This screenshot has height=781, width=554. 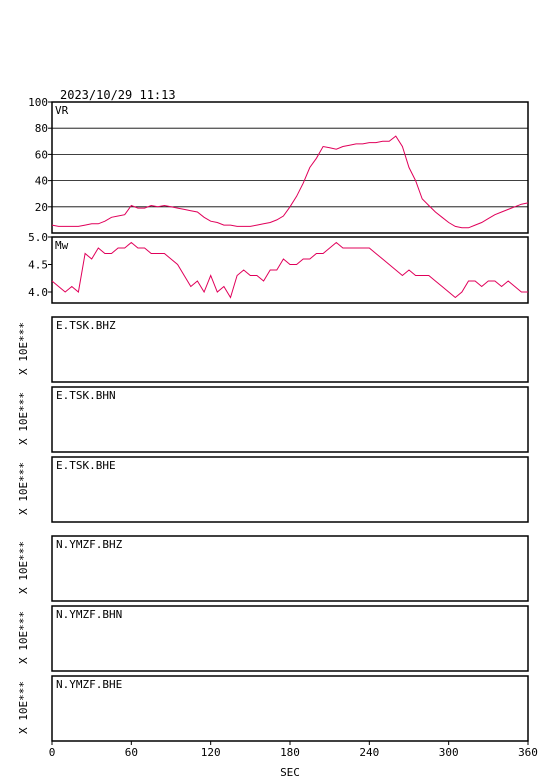 I want to click on station-label: E.TSK.BHN, so click(x=86, y=395).